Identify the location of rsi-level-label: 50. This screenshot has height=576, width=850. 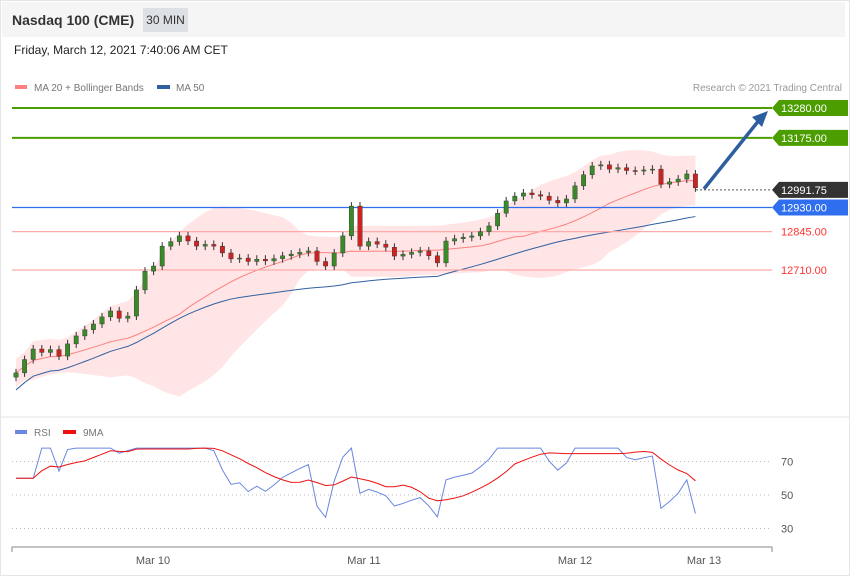
(787, 496).